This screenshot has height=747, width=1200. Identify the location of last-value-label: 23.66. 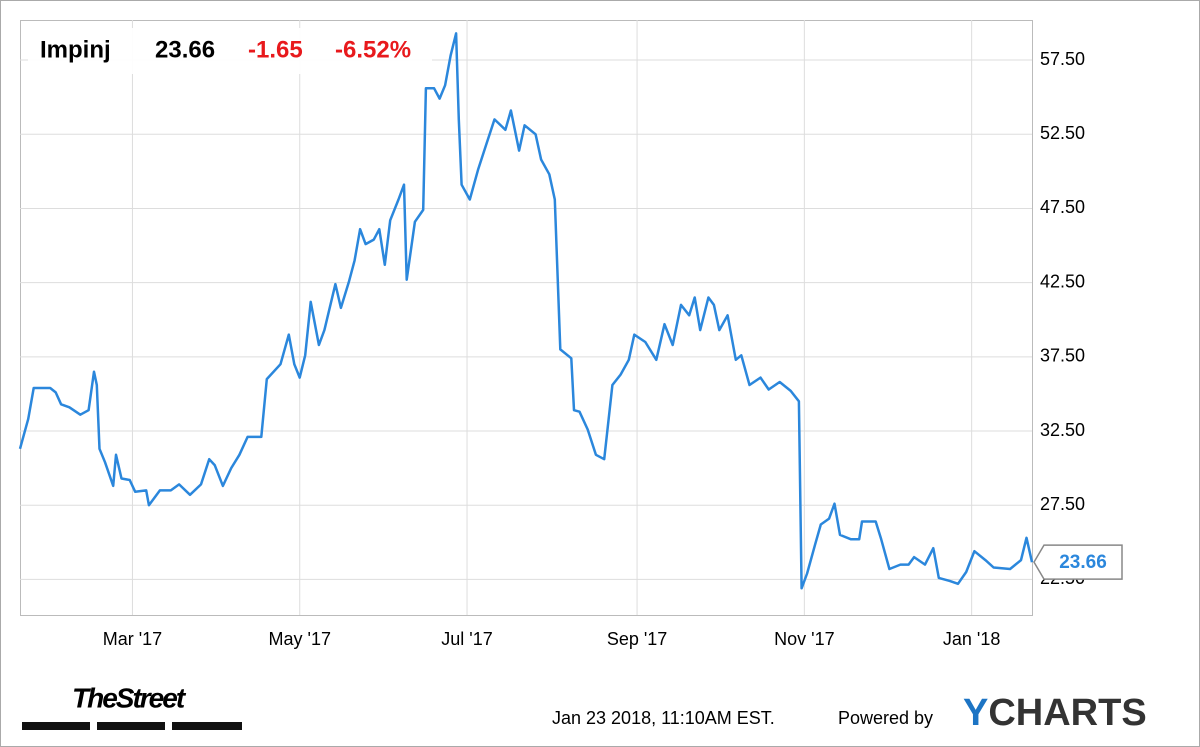
(1083, 562).